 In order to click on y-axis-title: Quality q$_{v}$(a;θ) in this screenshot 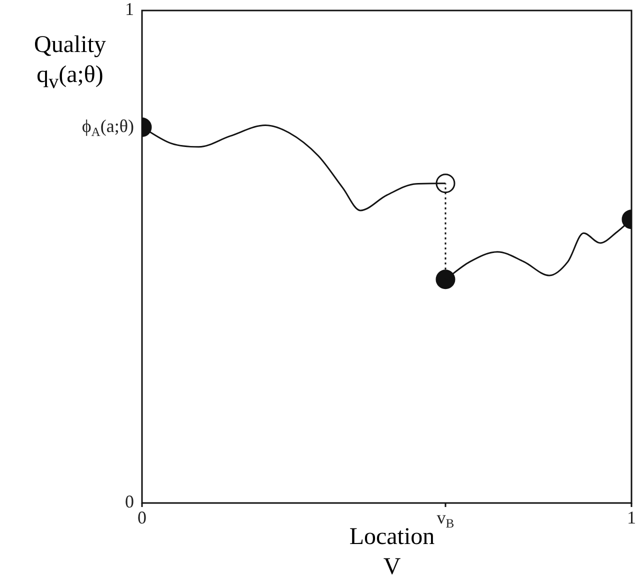, I will do `click(70, 63)`.